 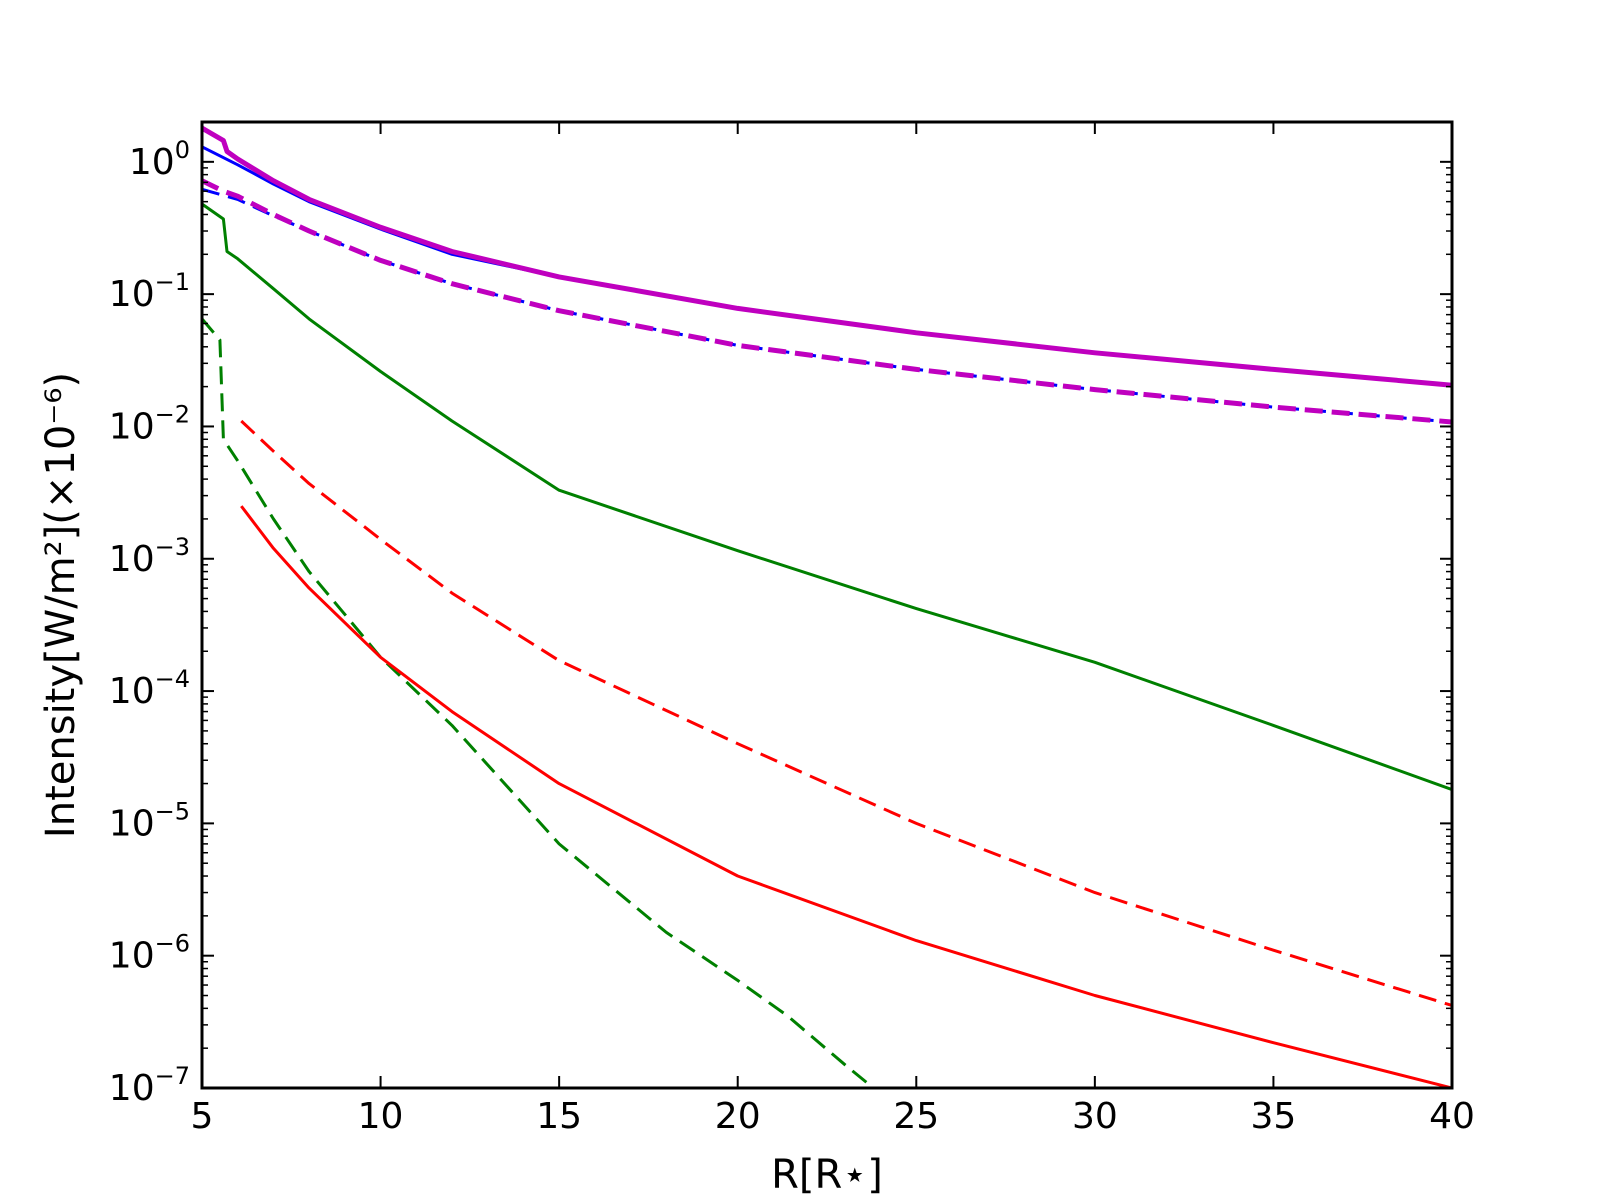 What do you see at coordinates (1452, 1116) in the screenshot?
I see `x-tick-label-8: 40` at bounding box center [1452, 1116].